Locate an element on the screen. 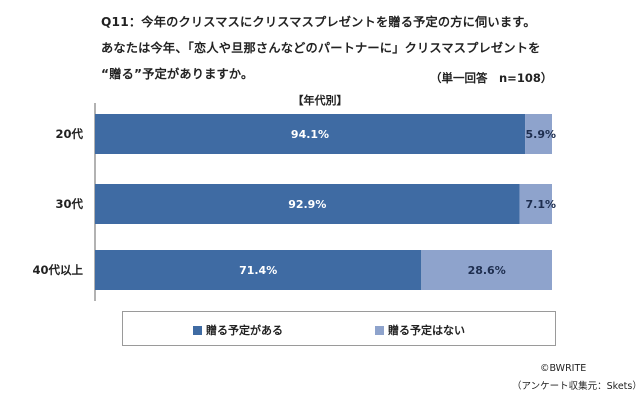 This screenshot has height=404, width=640. value-label-no-2: 28.6% is located at coordinates (487, 270).